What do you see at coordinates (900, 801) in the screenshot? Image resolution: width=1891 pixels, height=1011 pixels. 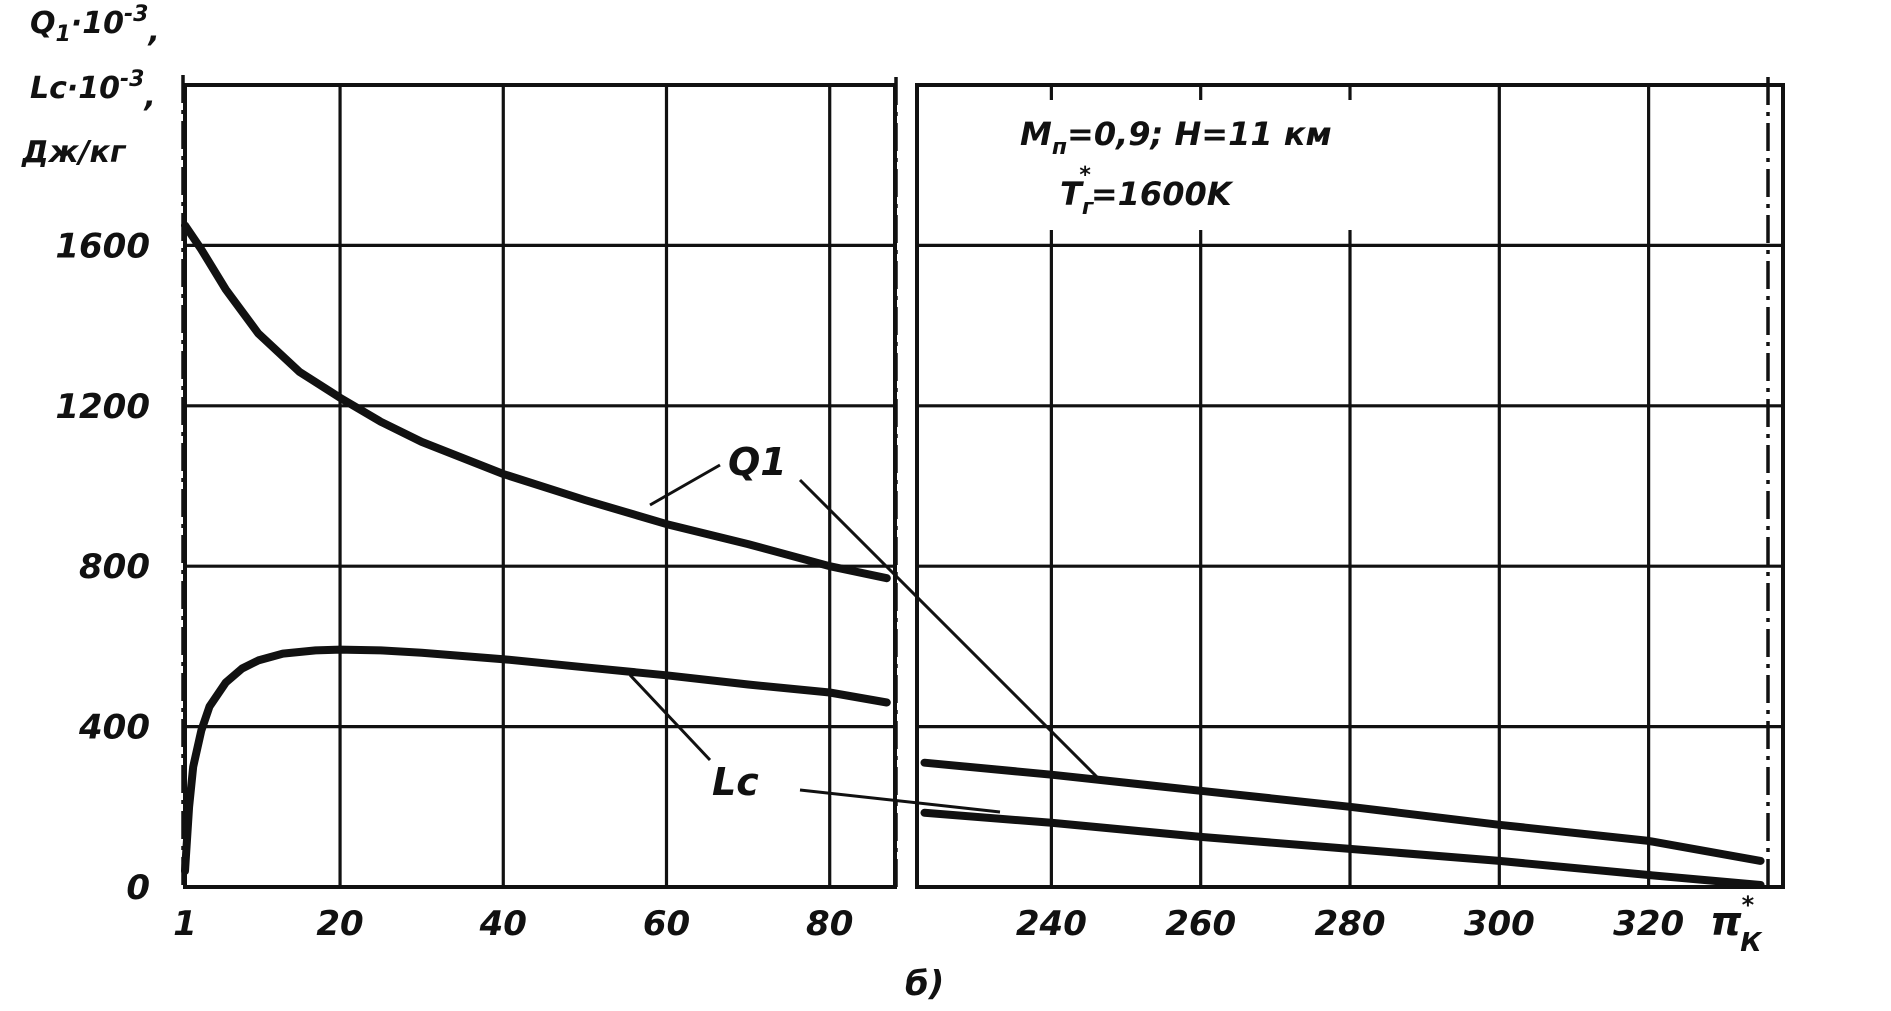 I see `leader-lc-right` at bounding box center [900, 801].